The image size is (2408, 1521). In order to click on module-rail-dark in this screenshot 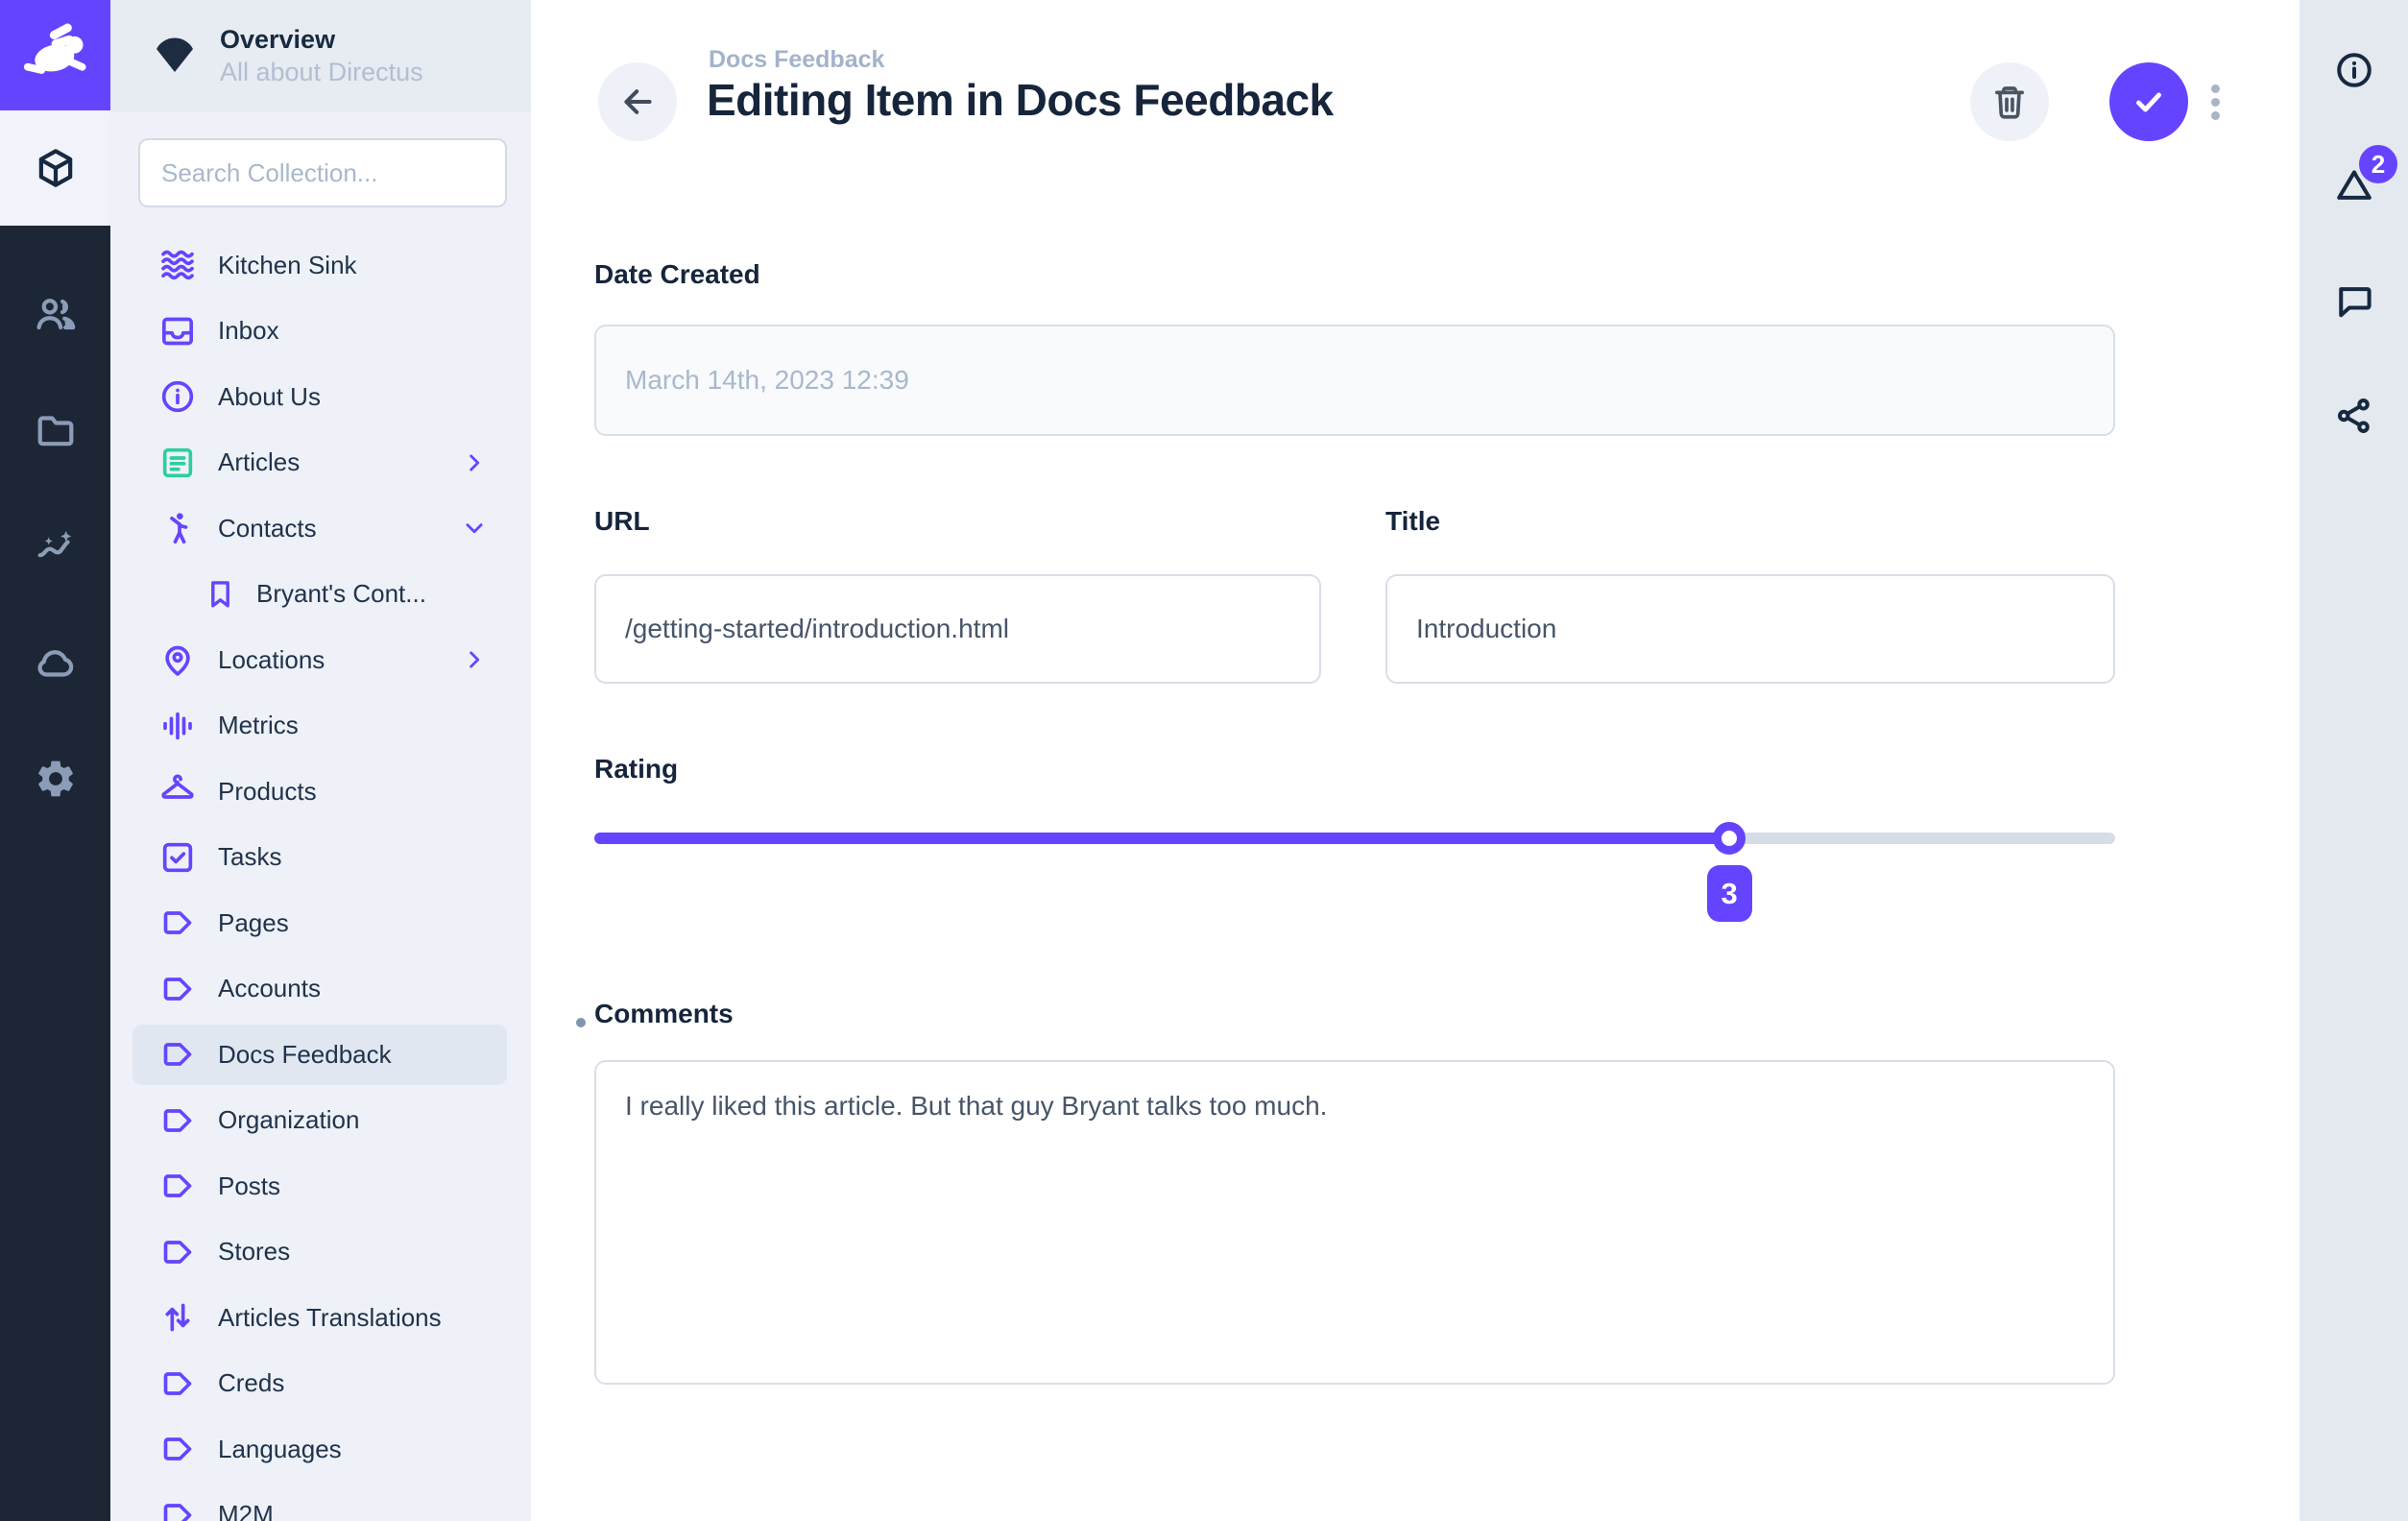, I will do `click(55, 873)`.